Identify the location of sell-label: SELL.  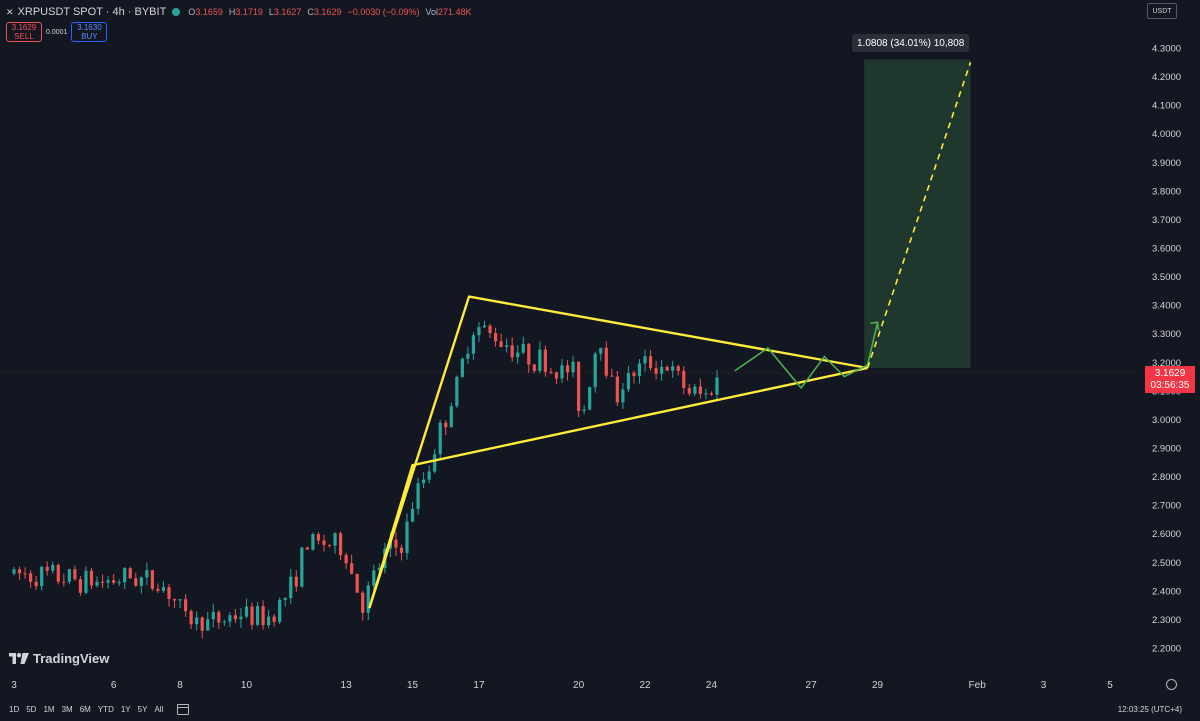
(24, 36).